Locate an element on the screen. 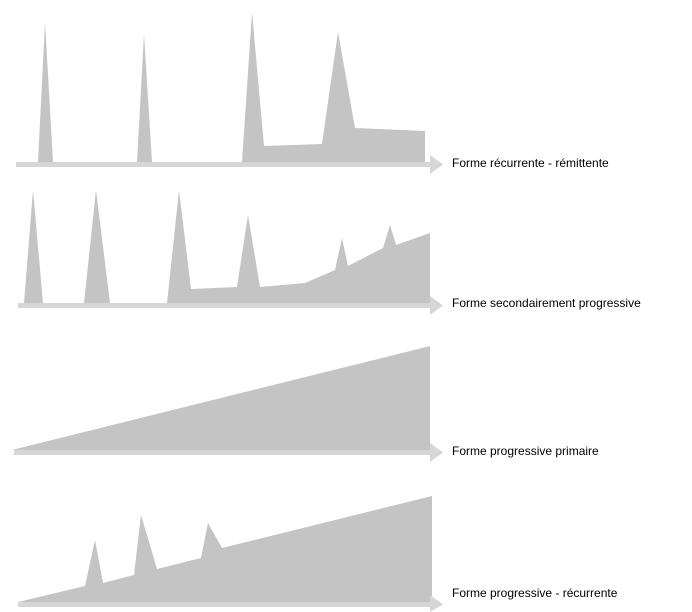  progressive-wedge-with-relapses is located at coordinates (225, 549).